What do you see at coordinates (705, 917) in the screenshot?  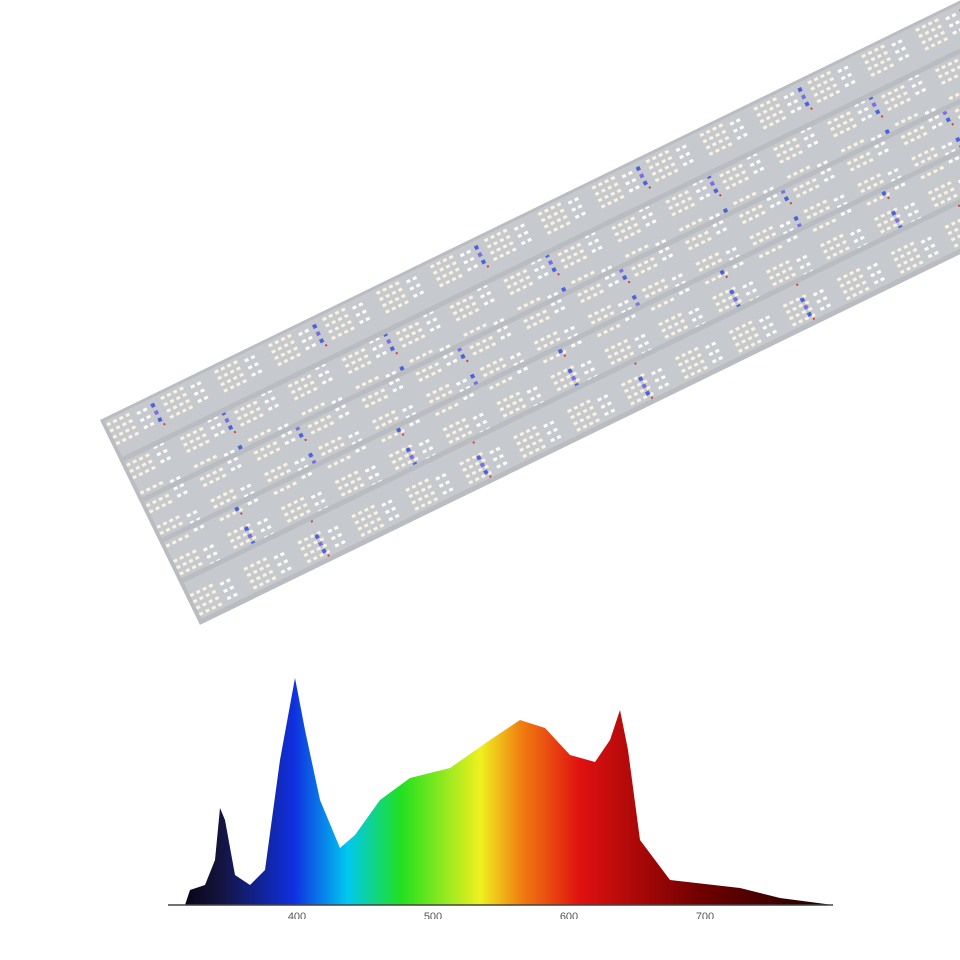 I see `x-label: 700` at bounding box center [705, 917].